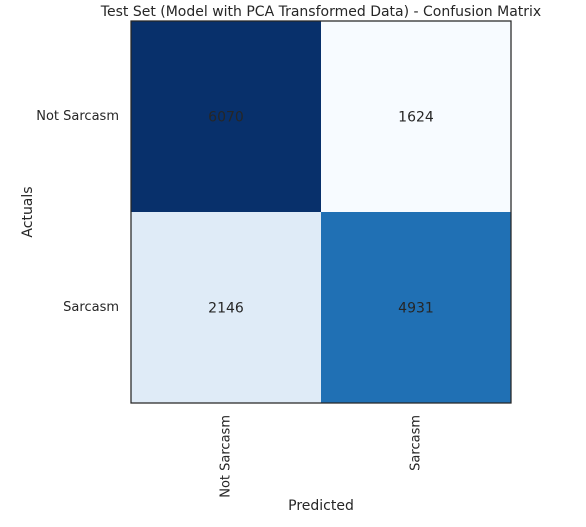  What do you see at coordinates (28, 211) in the screenshot?
I see `y-axis-label: Actuals` at bounding box center [28, 211].